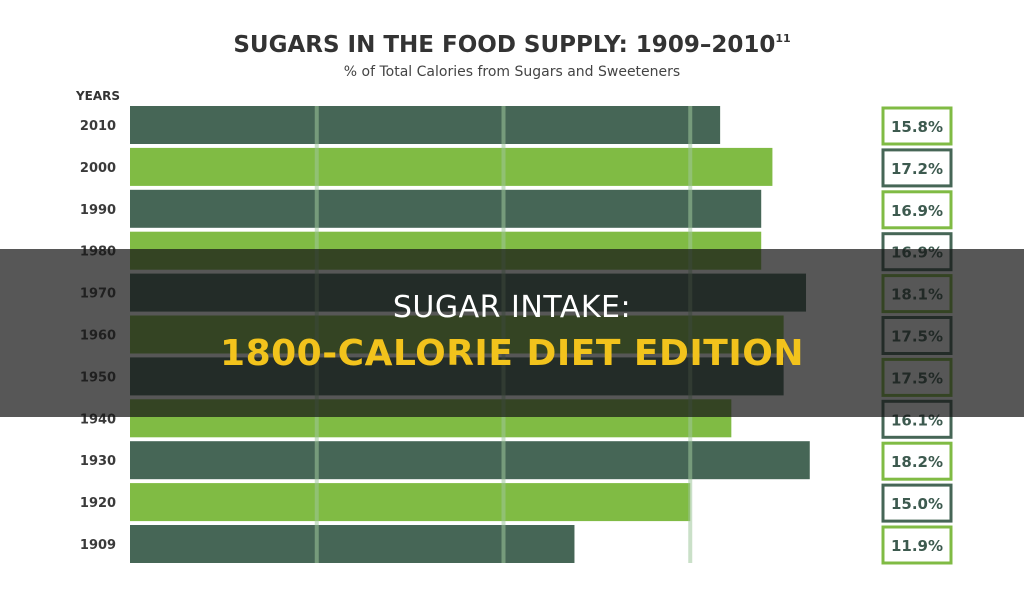  What do you see at coordinates (782, 38) in the screenshot?
I see `chart-title-superscript: 11` at bounding box center [782, 38].